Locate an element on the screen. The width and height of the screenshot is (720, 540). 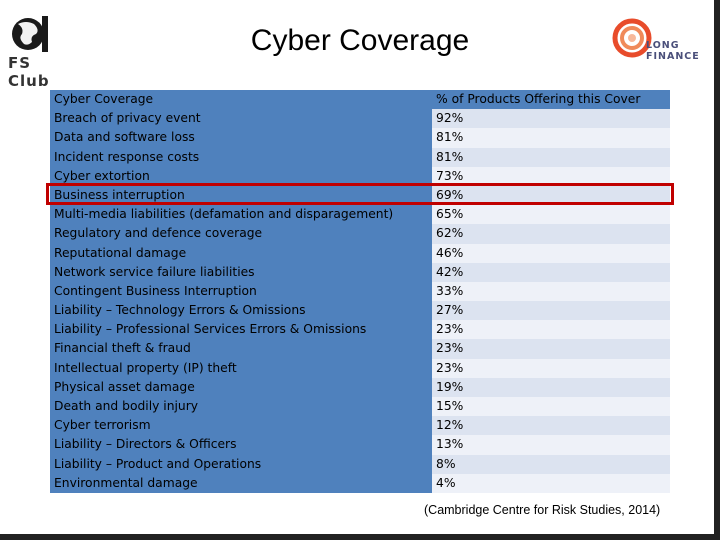
coverage-percent: 4% is located at coordinates (551, 483).